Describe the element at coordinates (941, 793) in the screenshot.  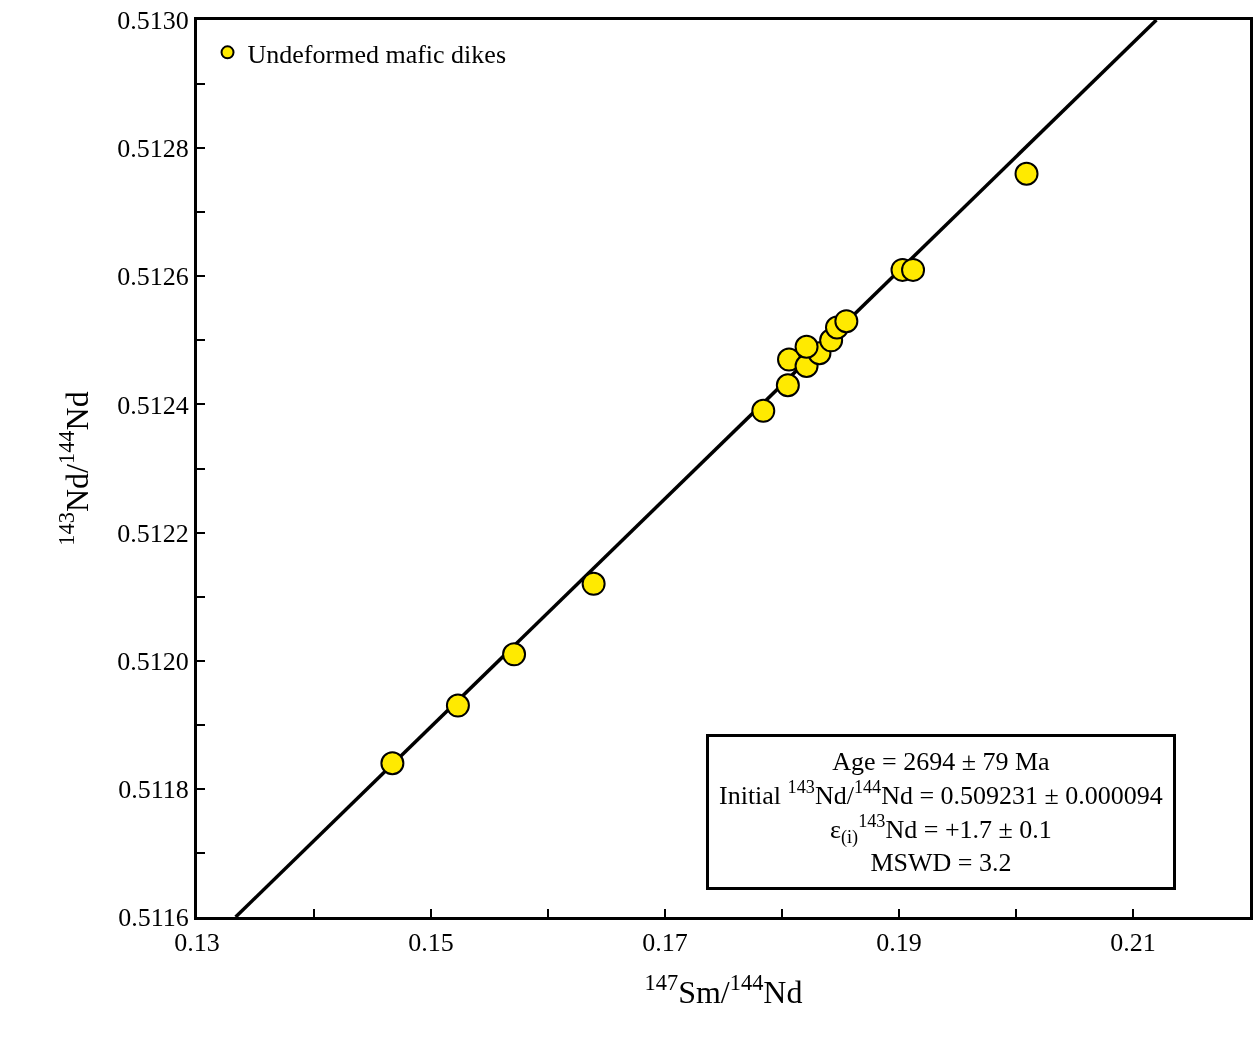
I see `annotation: Initial $^{143}$Nd/$^{144}$Nd = 0.509231 ± 0.000094` at that location.